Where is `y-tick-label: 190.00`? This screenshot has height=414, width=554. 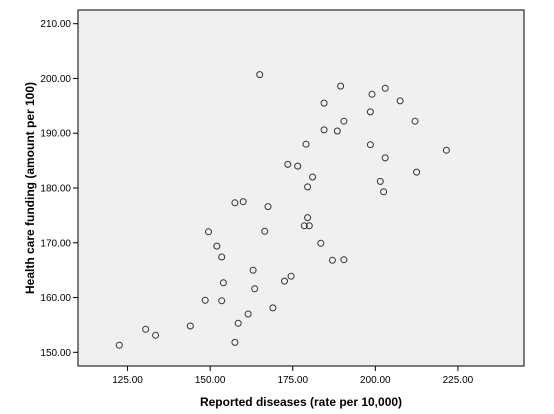 y-tick-label: 190.00 is located at coordinates (55, 134).